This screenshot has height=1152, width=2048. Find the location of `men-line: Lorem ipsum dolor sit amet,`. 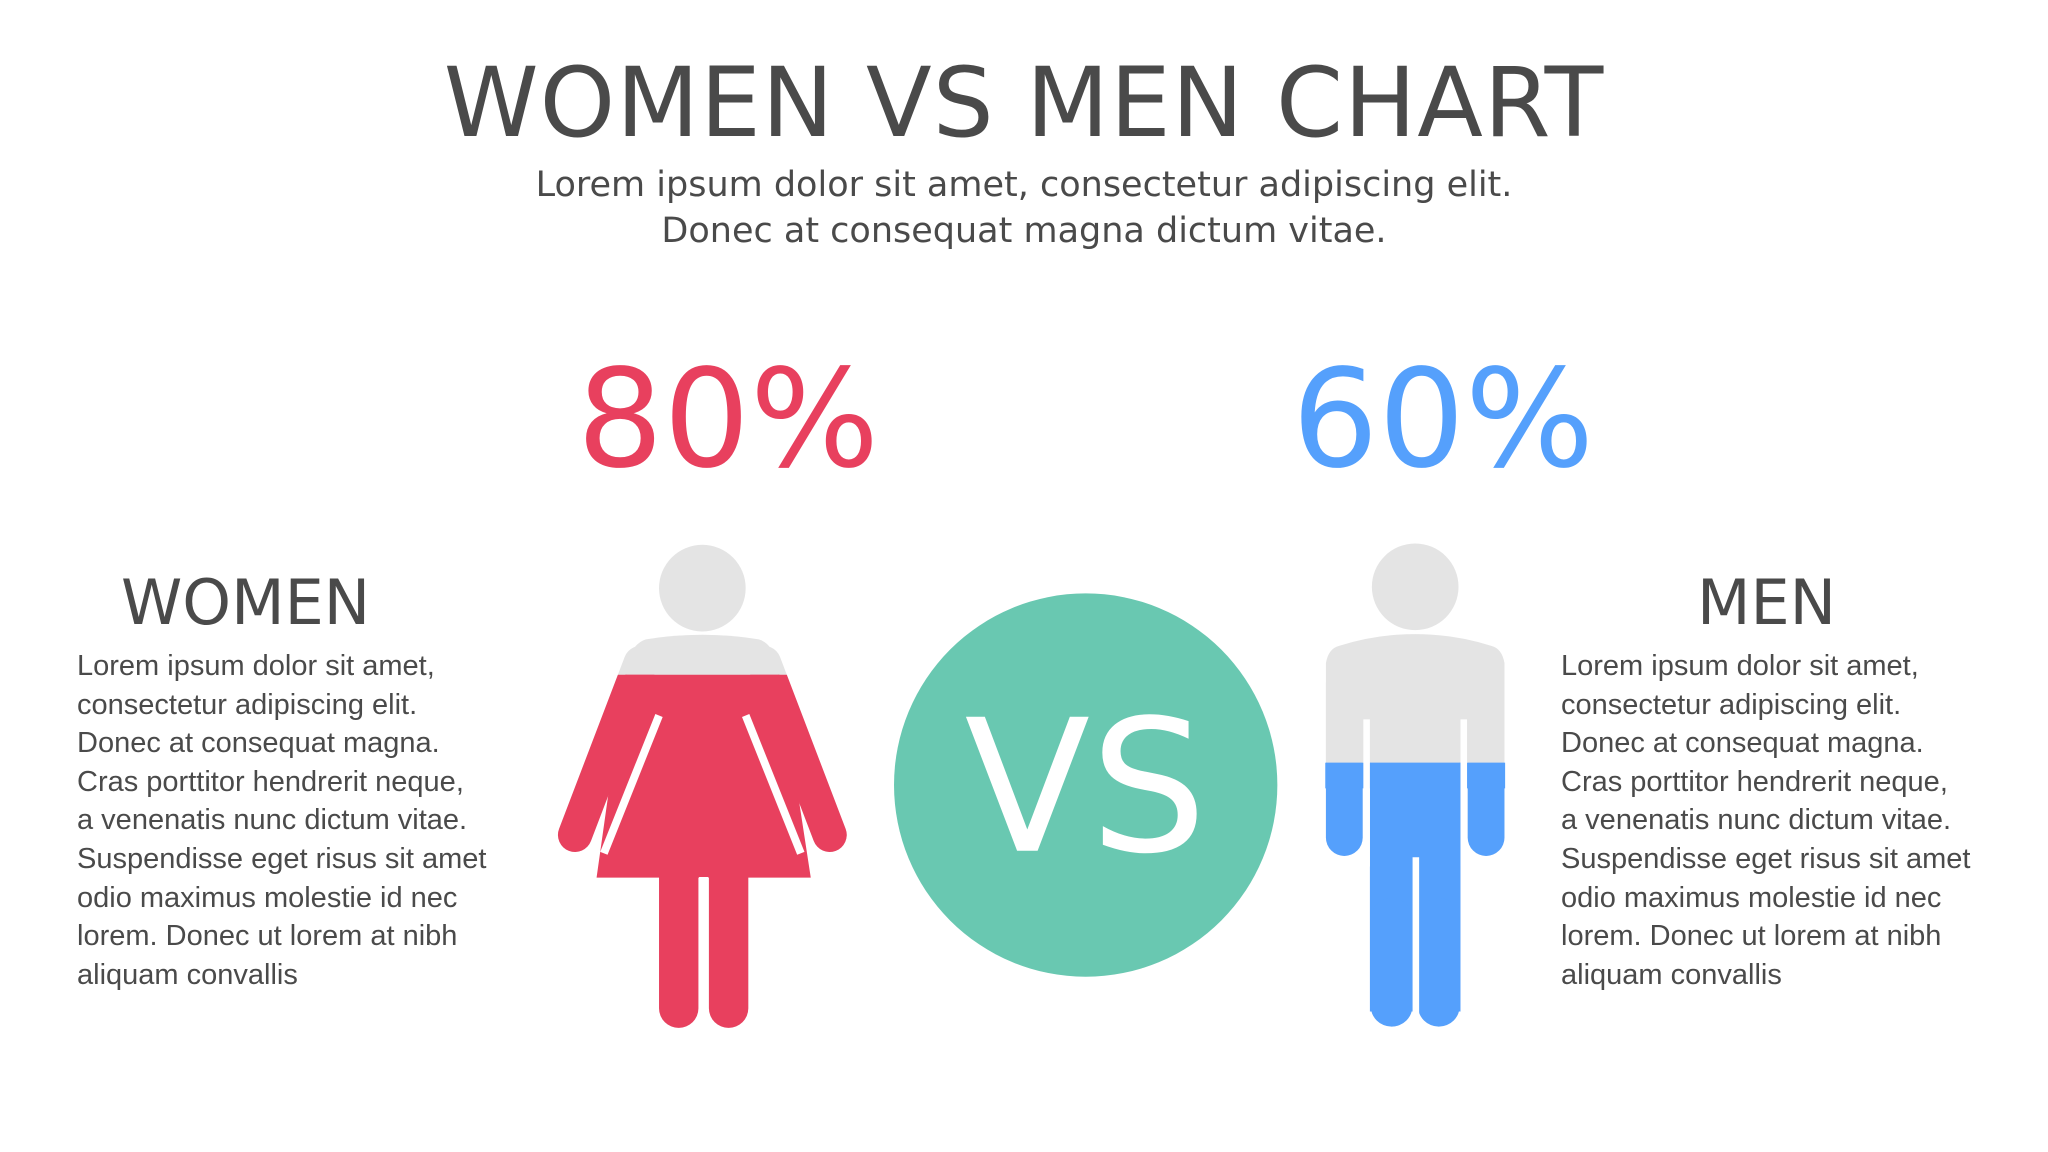

men-line: Lorem ipsum dolor sit amet, is located at coordinates (1740, 666).